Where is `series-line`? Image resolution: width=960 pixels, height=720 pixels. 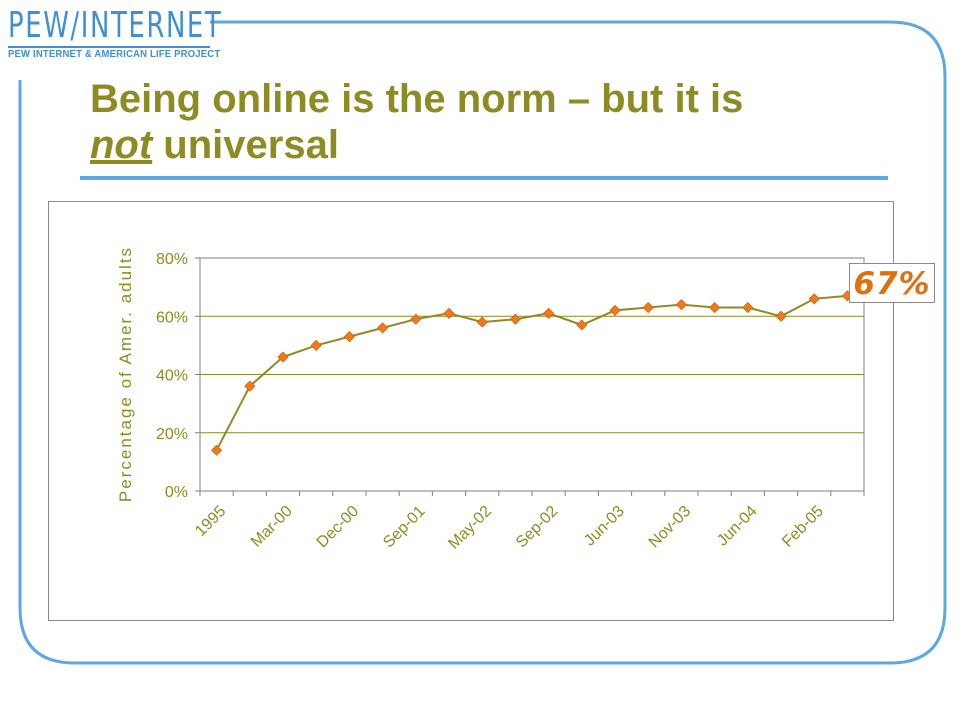
series-line is located at coordinates (531, 372).